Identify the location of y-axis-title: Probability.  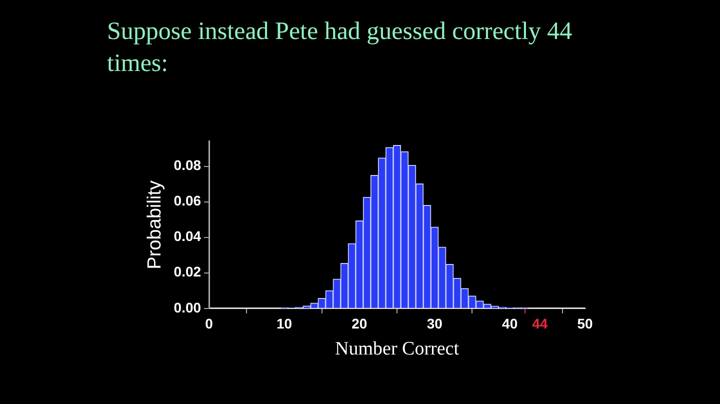
(155, 225).